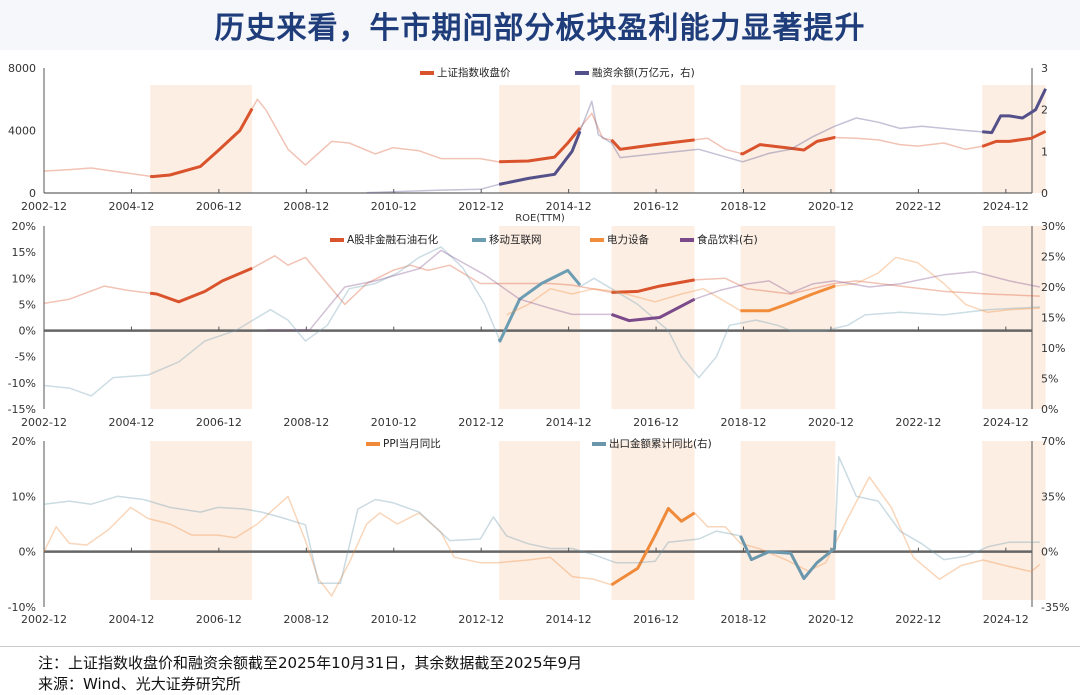  Describe the element at coordinates (1053, 318) in the screenshot. I see `y2-tick-label: 15%` at that location.